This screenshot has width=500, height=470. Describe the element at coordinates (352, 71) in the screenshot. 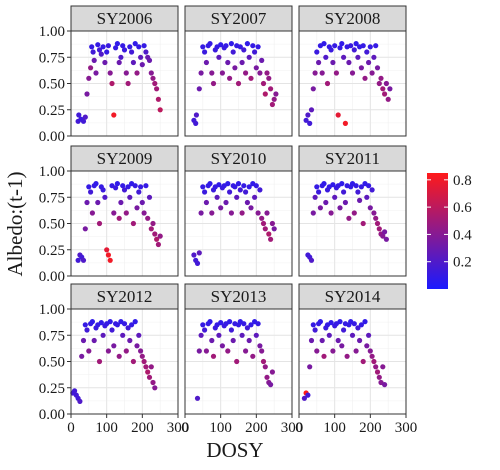

I see `facet-panel-sy2008: SY2008` at that location.